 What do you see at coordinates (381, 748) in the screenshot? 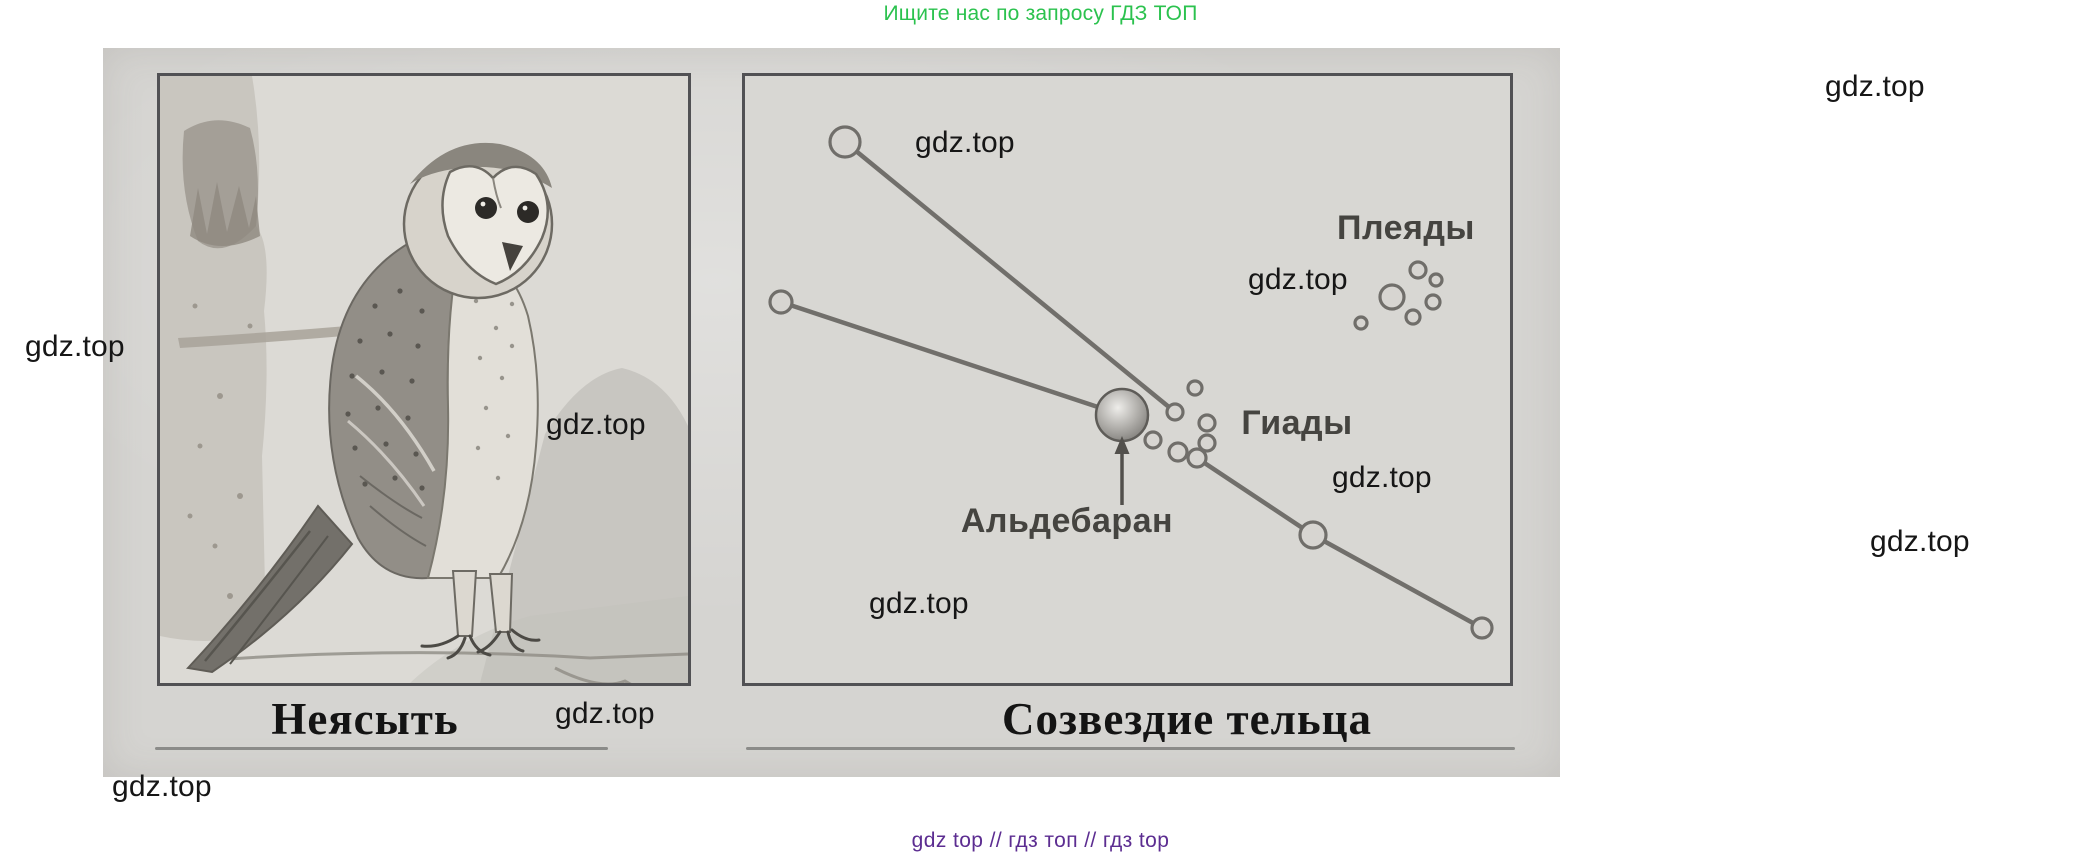
I see `caption-rule-left` at bounding box center [381, 748].